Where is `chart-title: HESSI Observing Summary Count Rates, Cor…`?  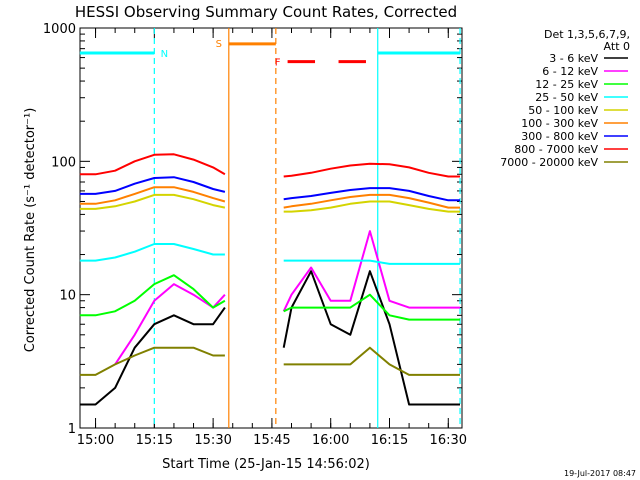 chart-title: HESSI Observing Summary Count Rates, Cor… is located at coordinates (266, 12).